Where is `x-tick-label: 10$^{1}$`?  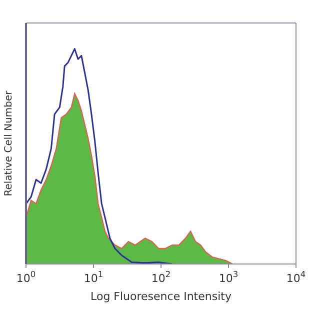 x-tick-label: 10$^{1}$ is located at coordinates (94, 277).